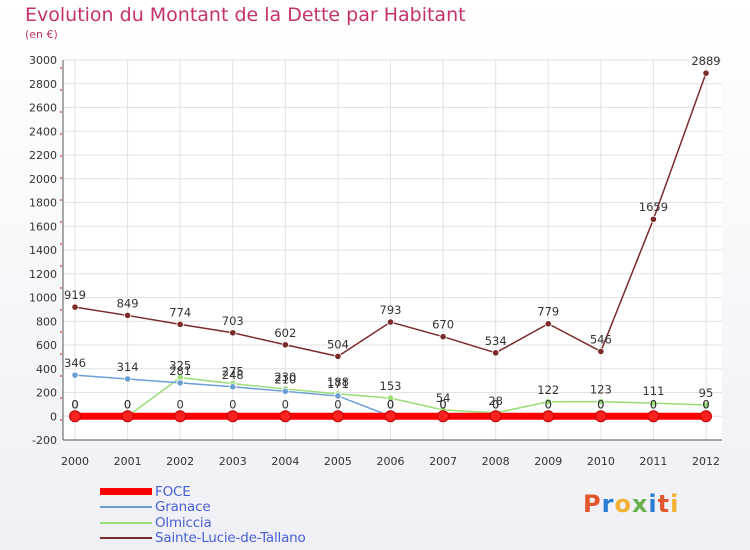 This screenshot has width=750, height=550. I want to click on legend-label: Olmiccia, so click(183, 522).